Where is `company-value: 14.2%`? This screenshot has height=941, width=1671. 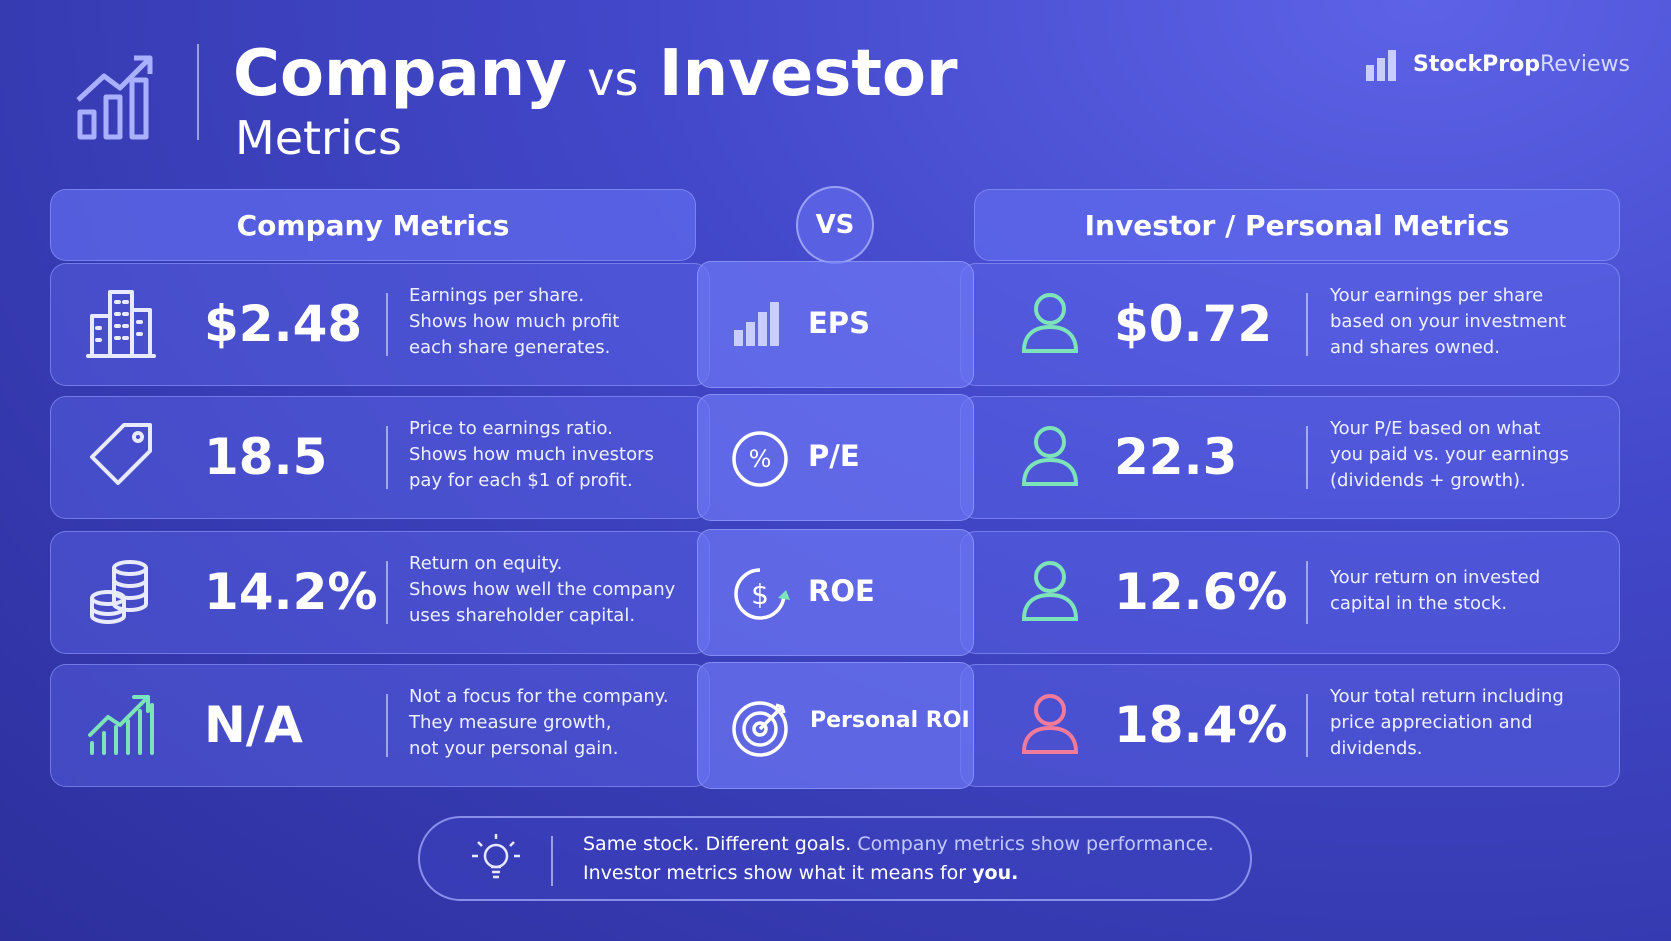 company-value: 14.2% is located at coordinates (291, 592).